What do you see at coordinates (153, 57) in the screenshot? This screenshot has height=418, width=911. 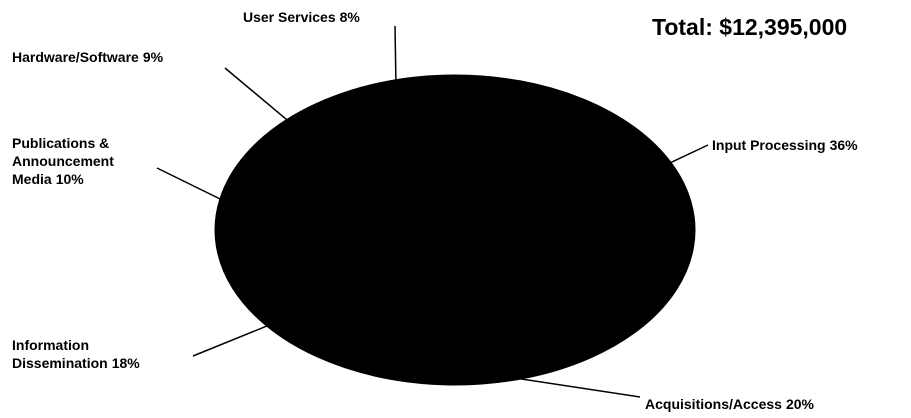 I see `value-label: 9%` at bounding box center [153, 57].